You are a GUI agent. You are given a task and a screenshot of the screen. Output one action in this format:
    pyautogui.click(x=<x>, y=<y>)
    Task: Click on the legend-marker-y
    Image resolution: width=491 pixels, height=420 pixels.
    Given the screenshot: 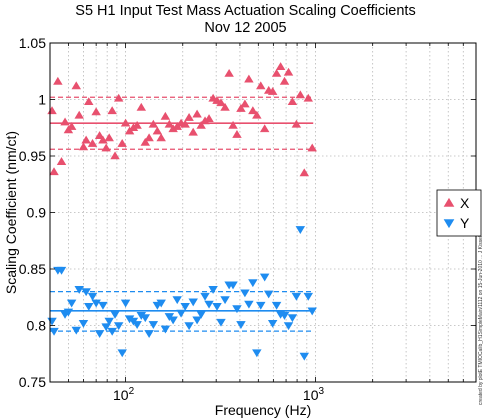 What is the action you would take?
    pyautogui.click(x=449, y=224)
    